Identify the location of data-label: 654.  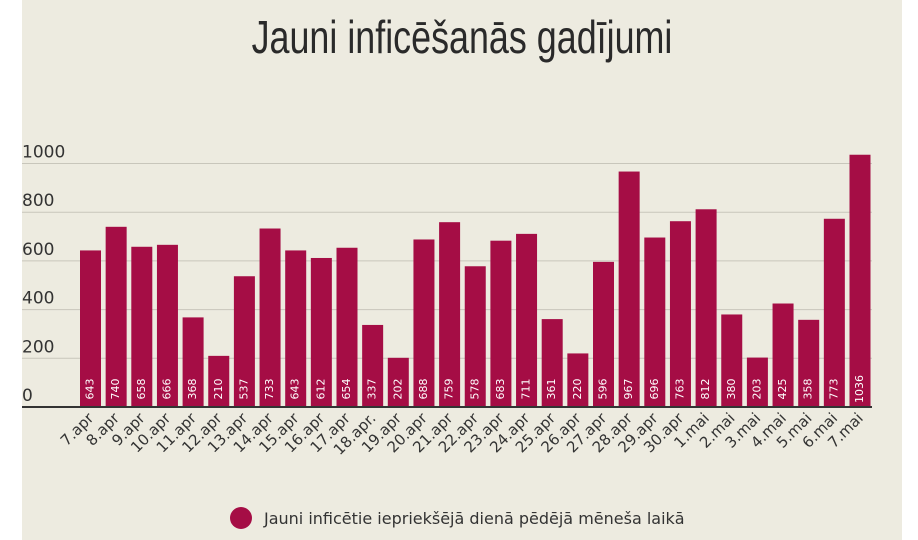
(346, 389).